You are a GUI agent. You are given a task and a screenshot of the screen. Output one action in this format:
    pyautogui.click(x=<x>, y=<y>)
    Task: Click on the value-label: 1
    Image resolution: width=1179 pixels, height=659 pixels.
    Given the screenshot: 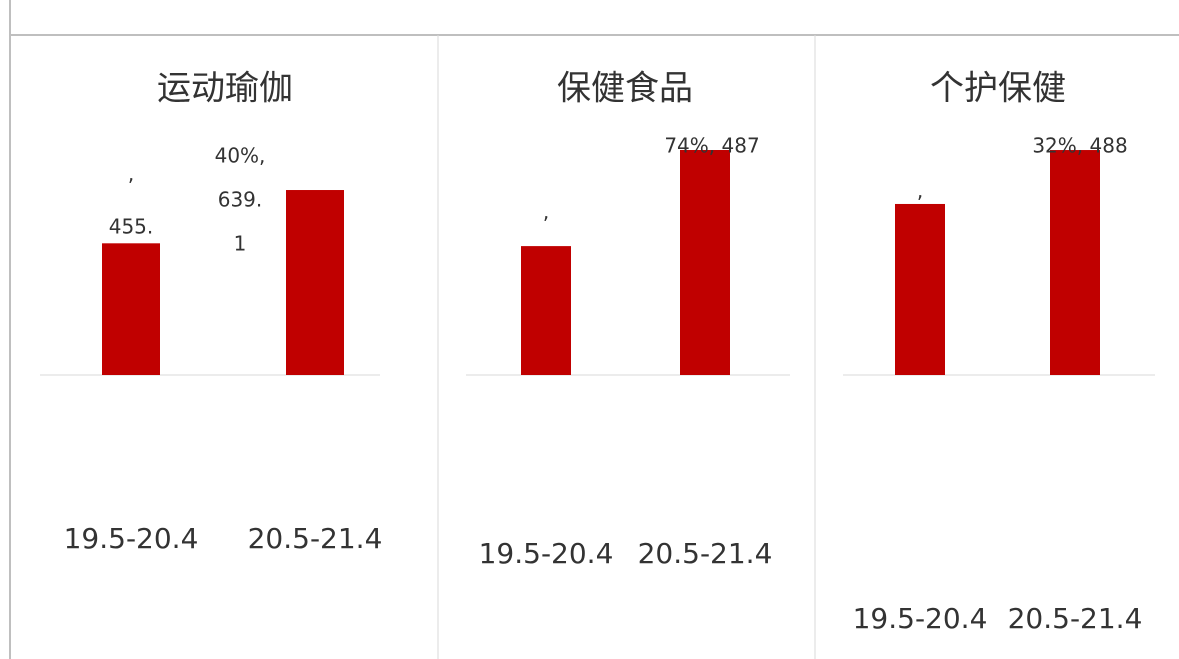 What is the action you would take?
    pyautogui.click(x=240, y=244)
    